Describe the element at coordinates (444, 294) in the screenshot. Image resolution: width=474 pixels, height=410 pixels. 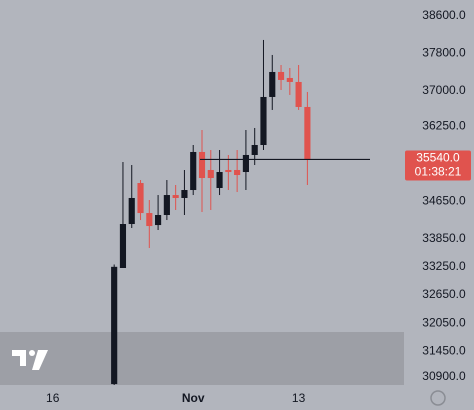
I see `y-tick-label: 32650.0` at that location.